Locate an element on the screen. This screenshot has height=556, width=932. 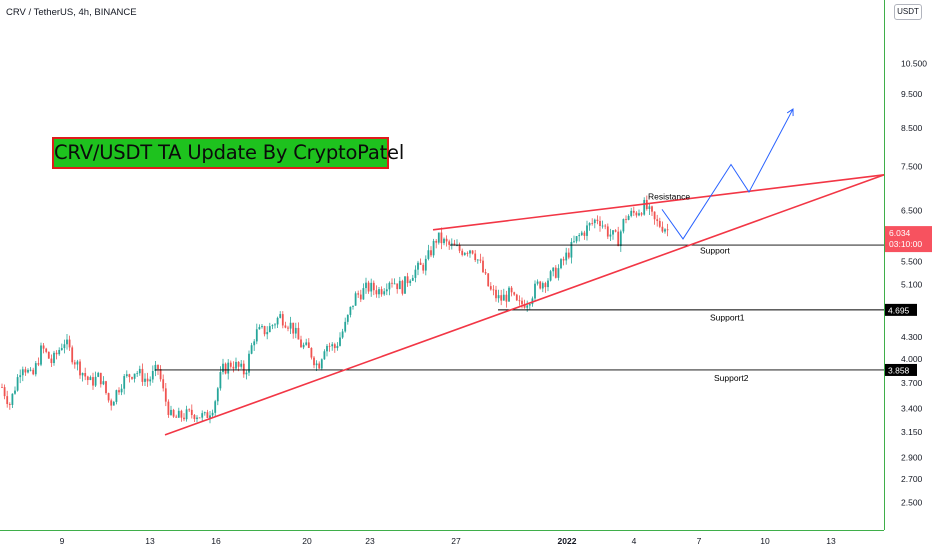
price-tick-label: 3.150 is located at coordinates (912, 432).